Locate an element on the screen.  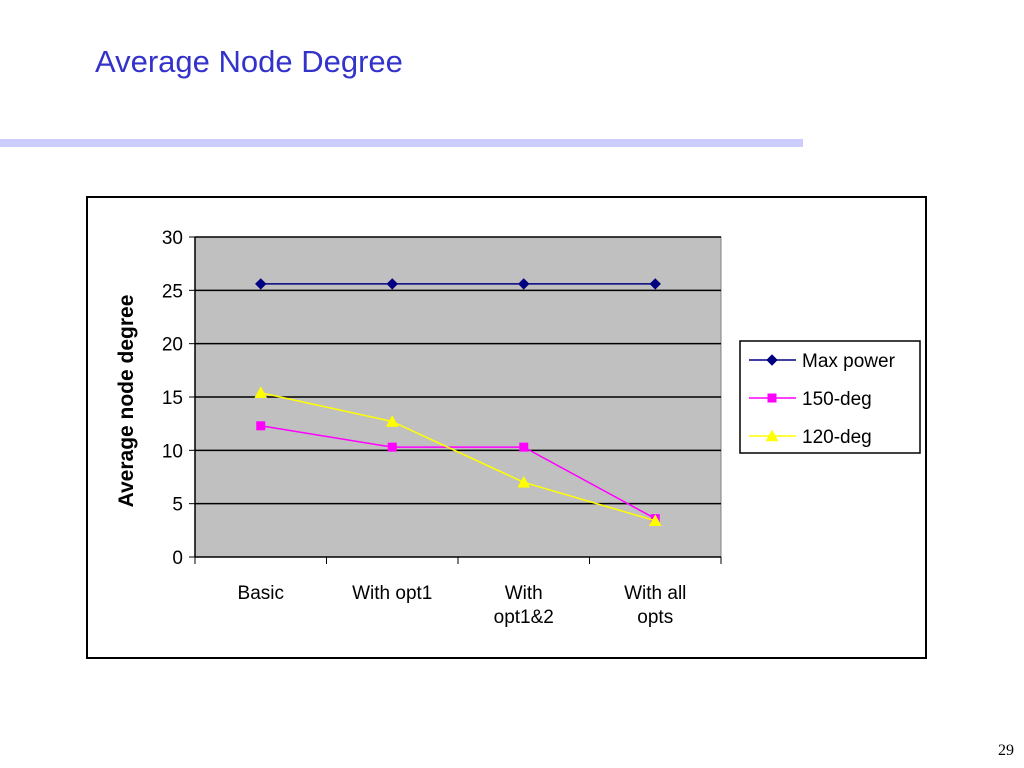
y-tick-label: 10 is located at coordinates (172, 451).